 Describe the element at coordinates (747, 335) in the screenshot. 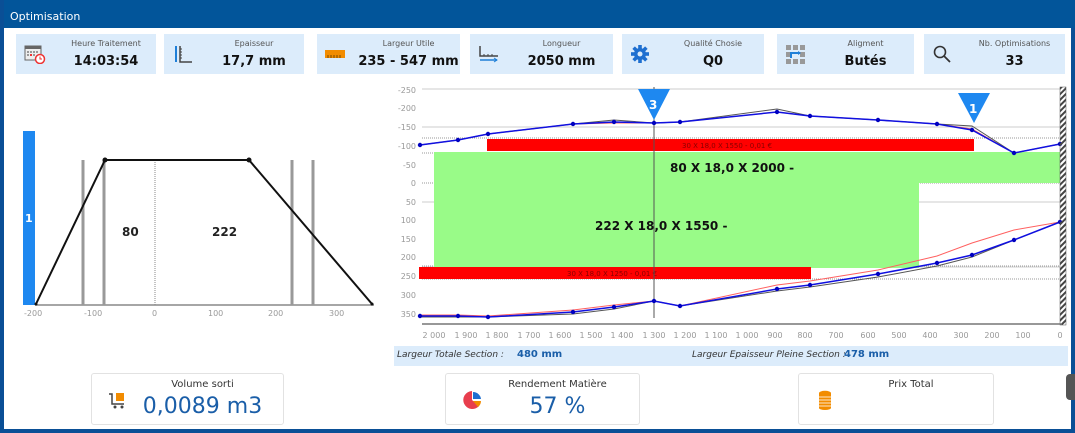

I see `x-tick: 1 000` at that location.